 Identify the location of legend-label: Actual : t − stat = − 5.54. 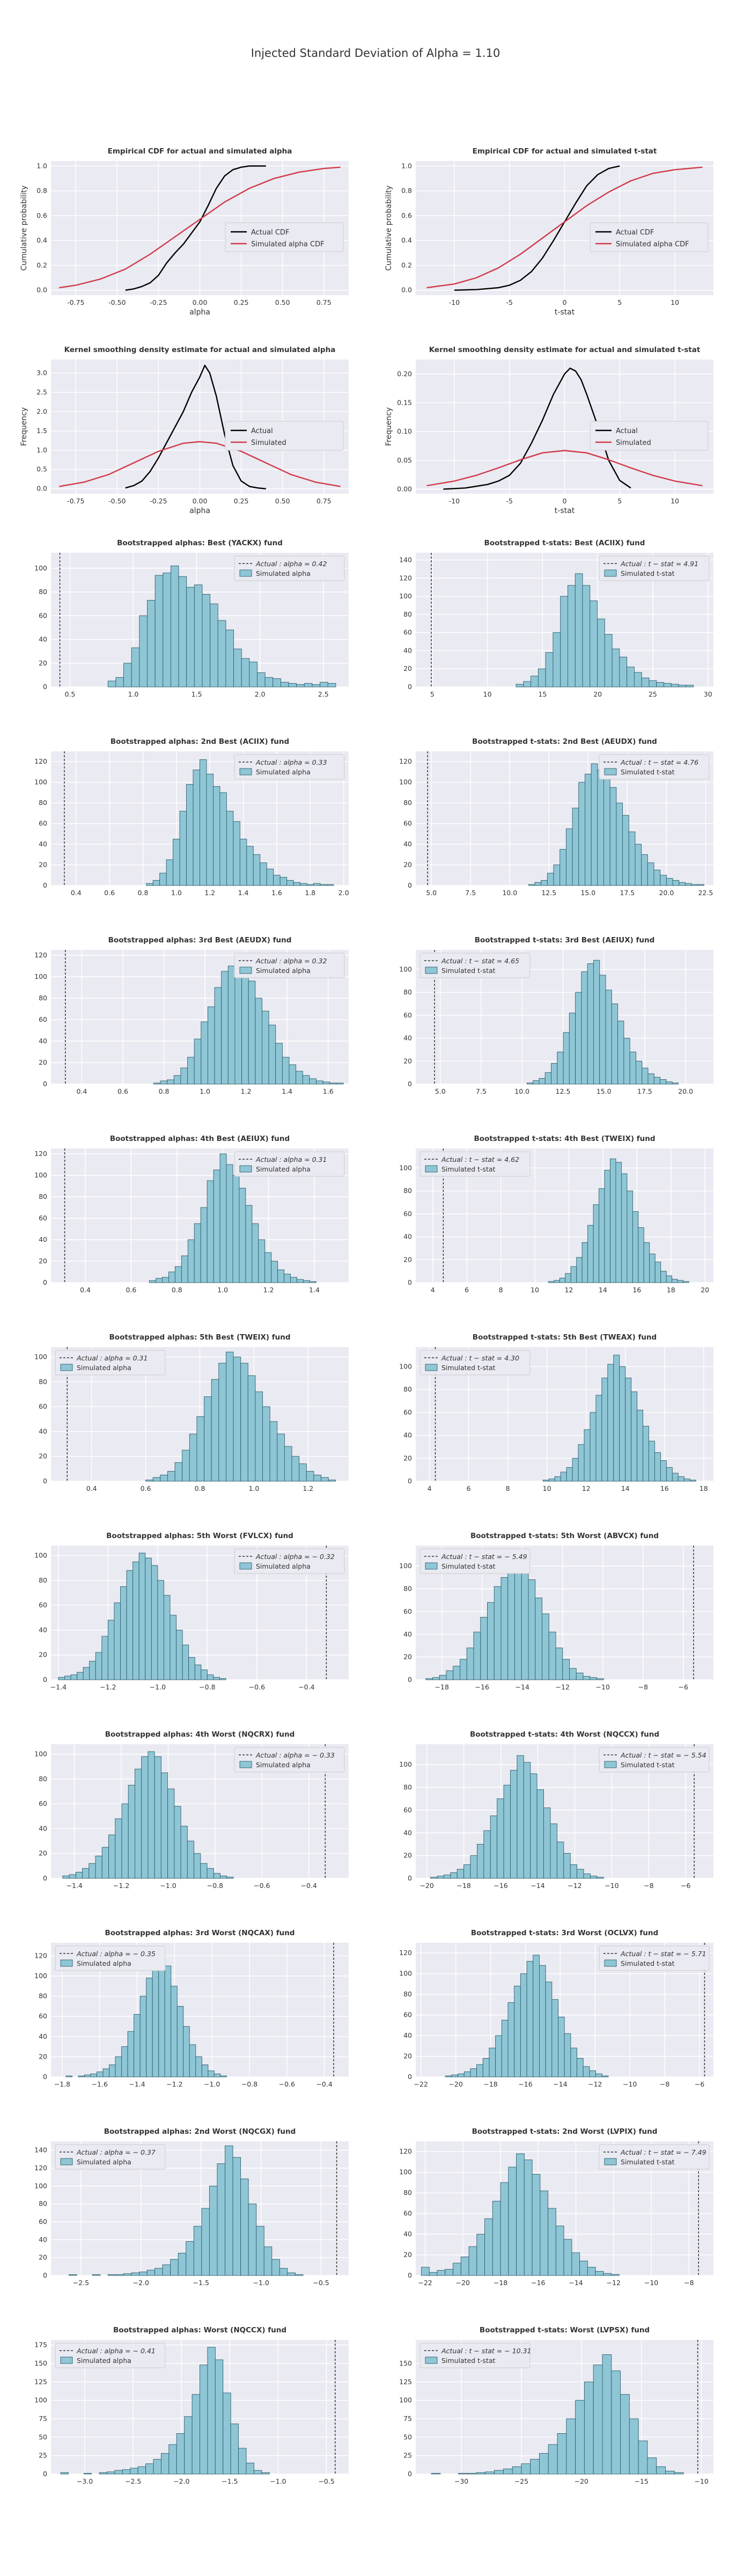
(663, 1755).